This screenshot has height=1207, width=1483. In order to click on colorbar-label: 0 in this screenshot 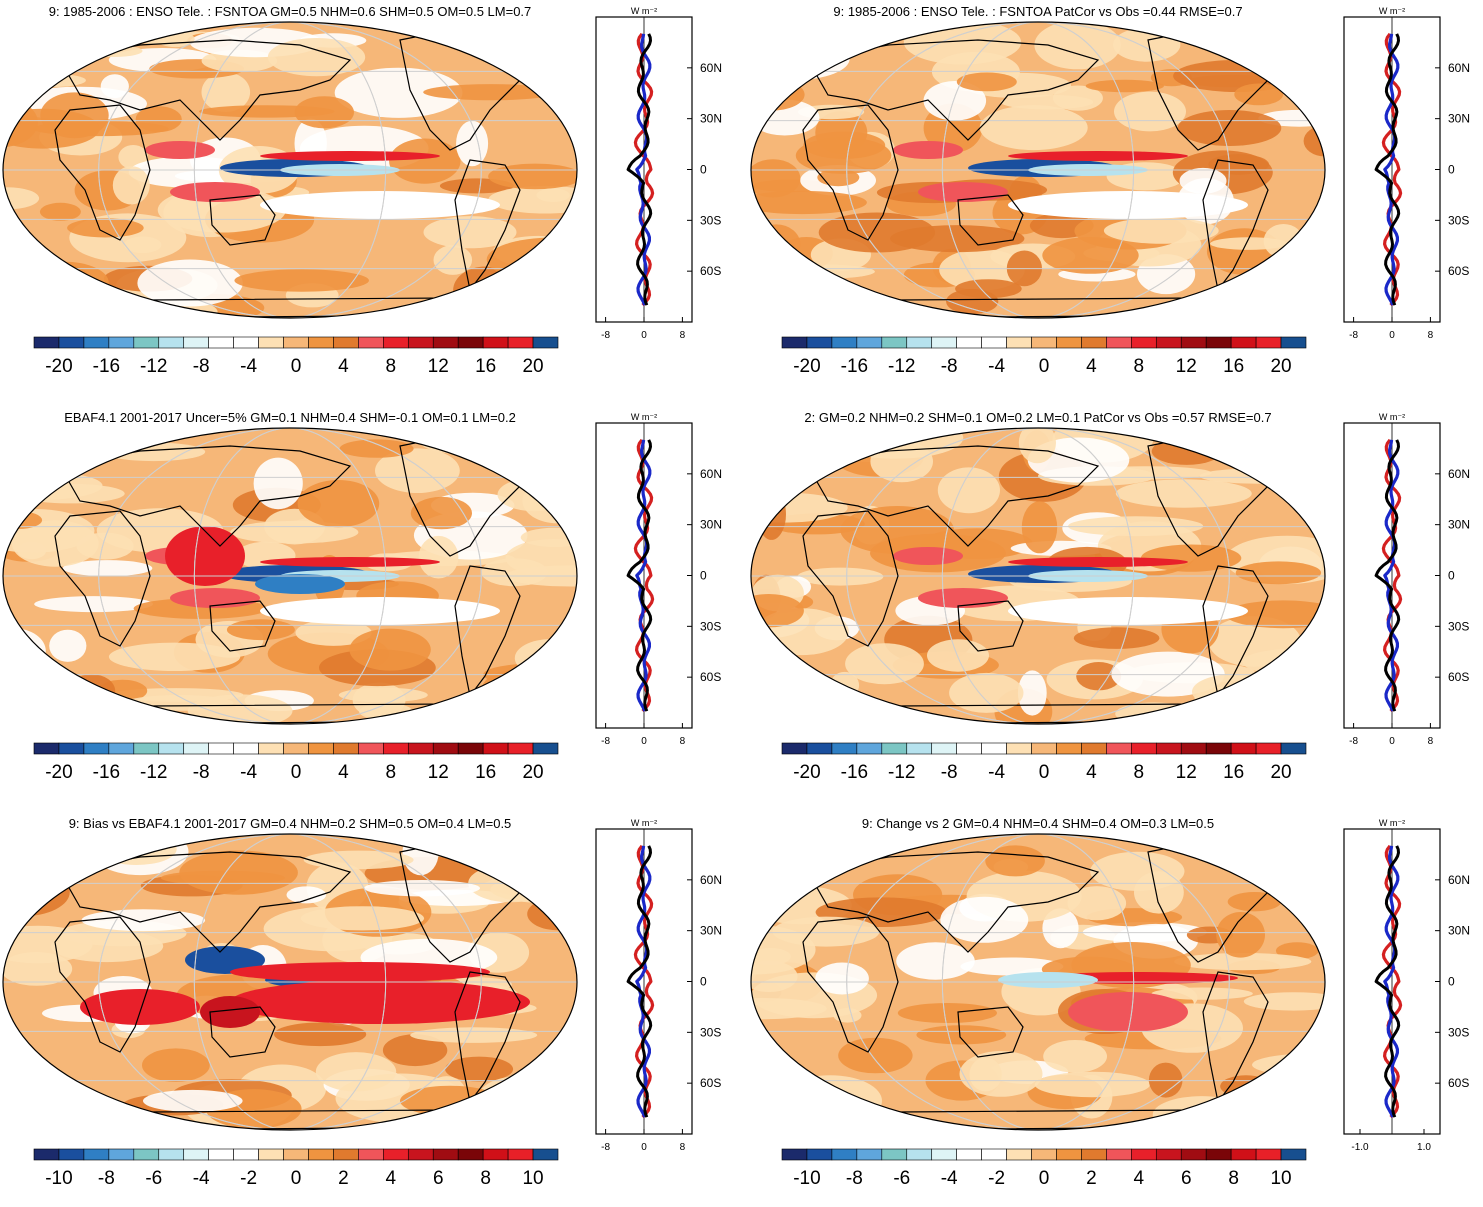, I will do `click(296, 1178)`.